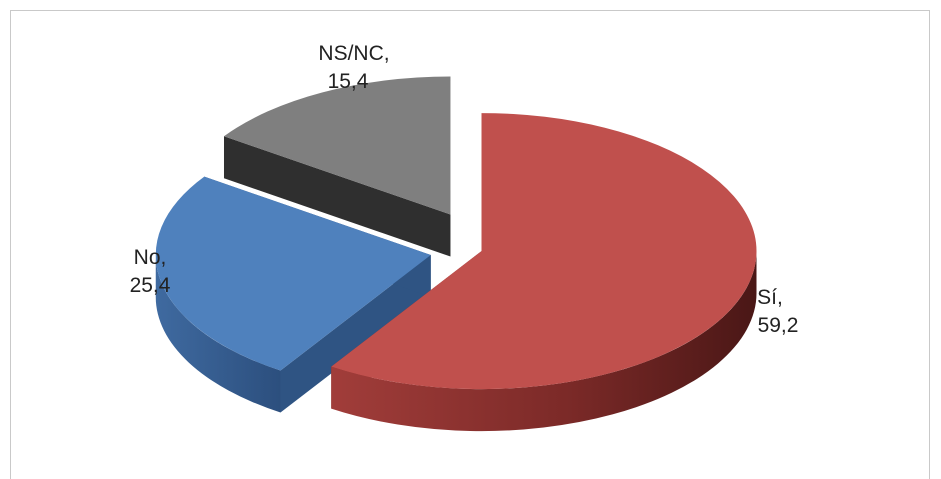 Image resolution: width=941 pixels, height=479 pixels. What do you see at coordinates (150, 285) in the screenshot?
I see `slice-value-no: 25,4` at bounding box center [150, 285].